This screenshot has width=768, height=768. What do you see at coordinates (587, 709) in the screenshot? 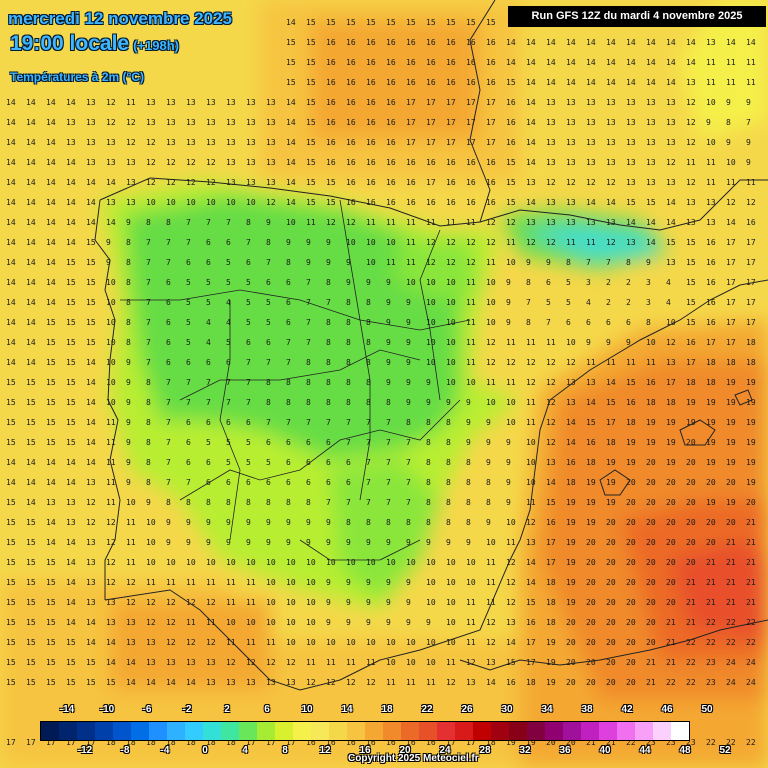
I see `legend-label: 38` at bounding box center [587, 709].